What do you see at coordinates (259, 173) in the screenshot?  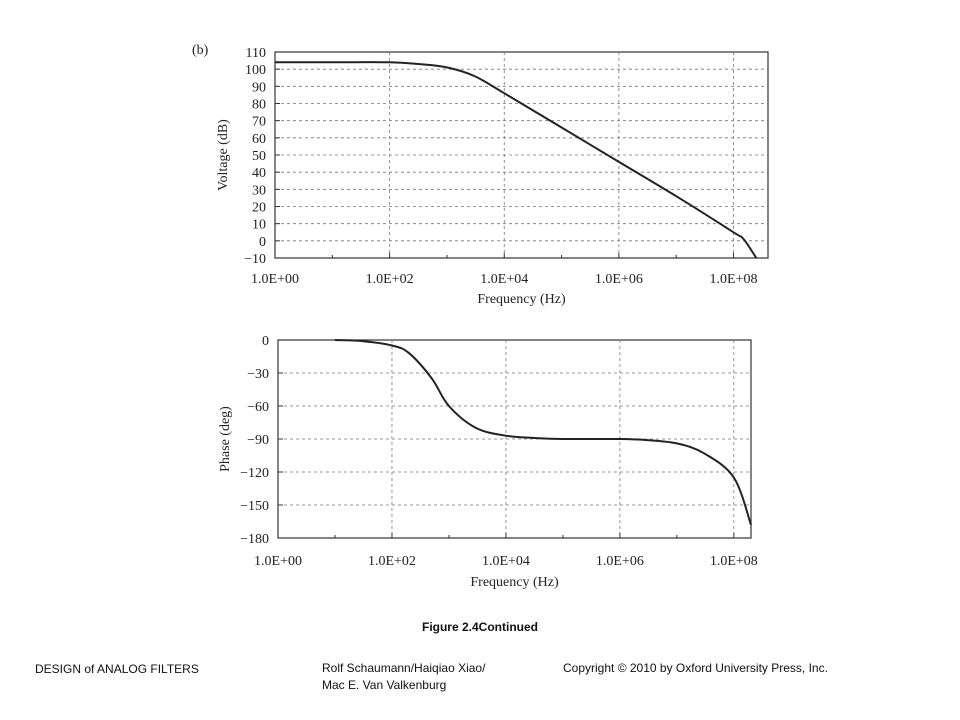 I see `y-tick-label: 40` at bounding box center [259, 173].